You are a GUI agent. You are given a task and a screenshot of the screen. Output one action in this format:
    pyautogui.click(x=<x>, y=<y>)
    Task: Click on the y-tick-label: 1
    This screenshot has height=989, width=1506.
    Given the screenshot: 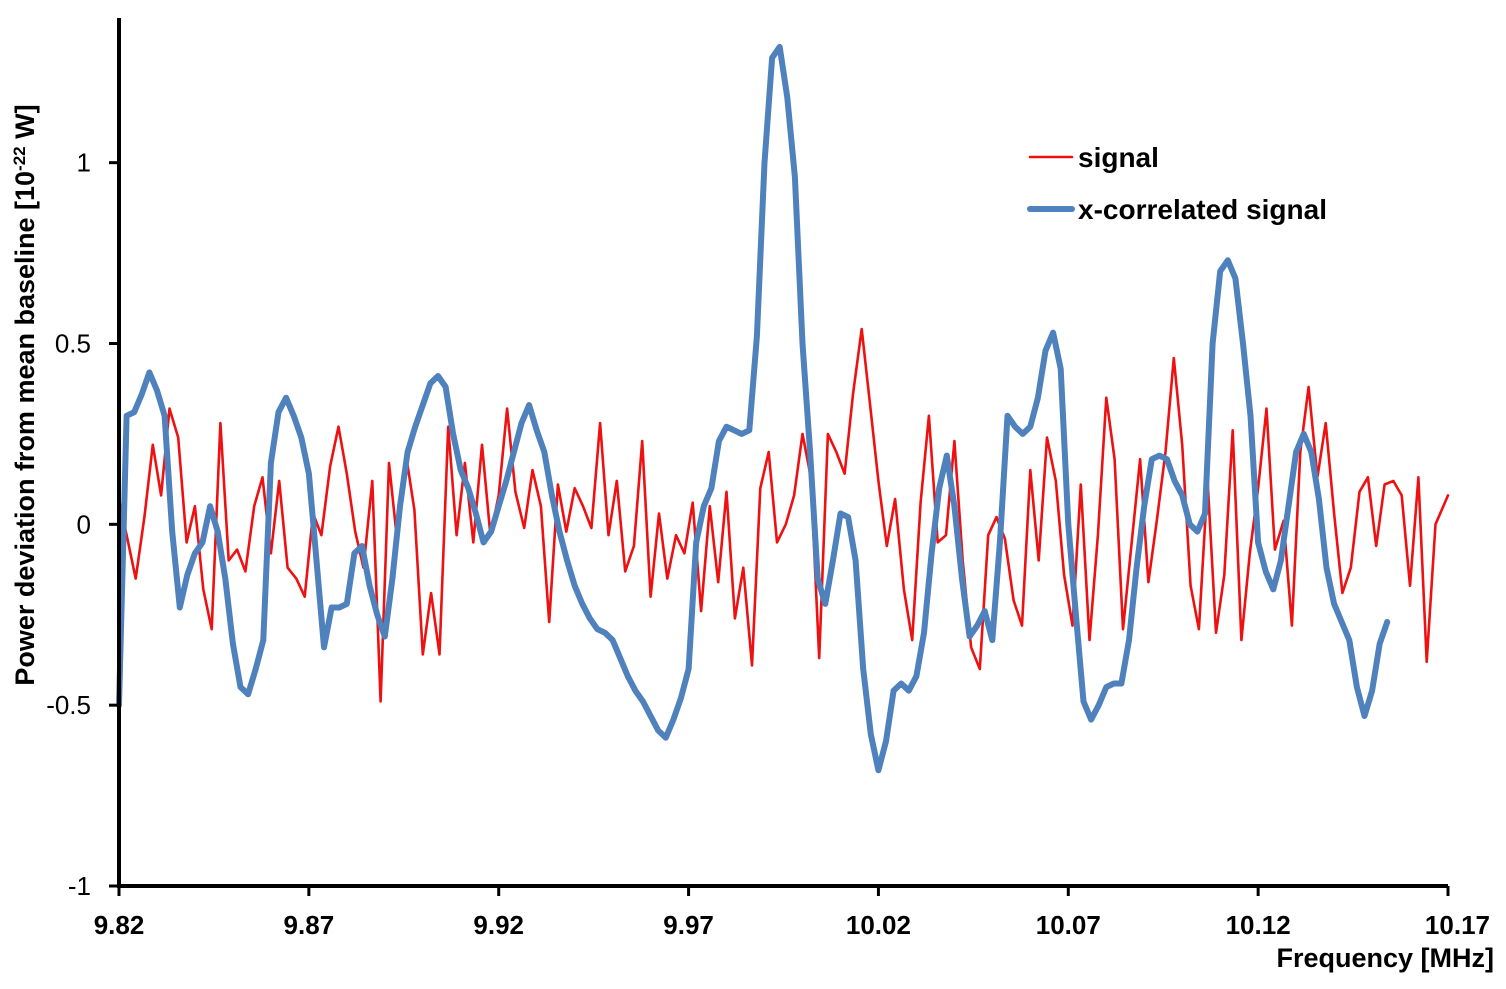 What is the action you would take?
    pyautogui.click(x=84, y=163)
    